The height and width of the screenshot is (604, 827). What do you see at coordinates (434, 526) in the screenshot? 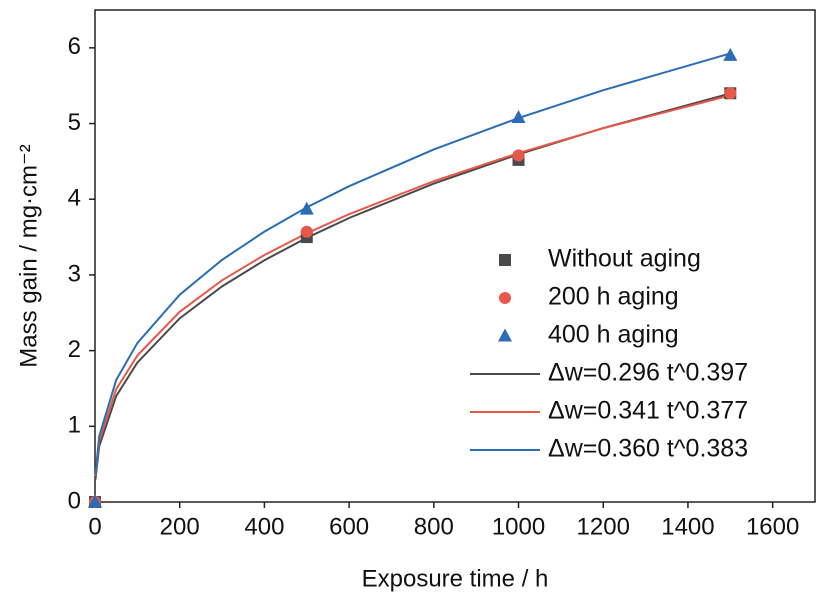
I see `x-tick-label: 800` at bounding box center [434, 526].